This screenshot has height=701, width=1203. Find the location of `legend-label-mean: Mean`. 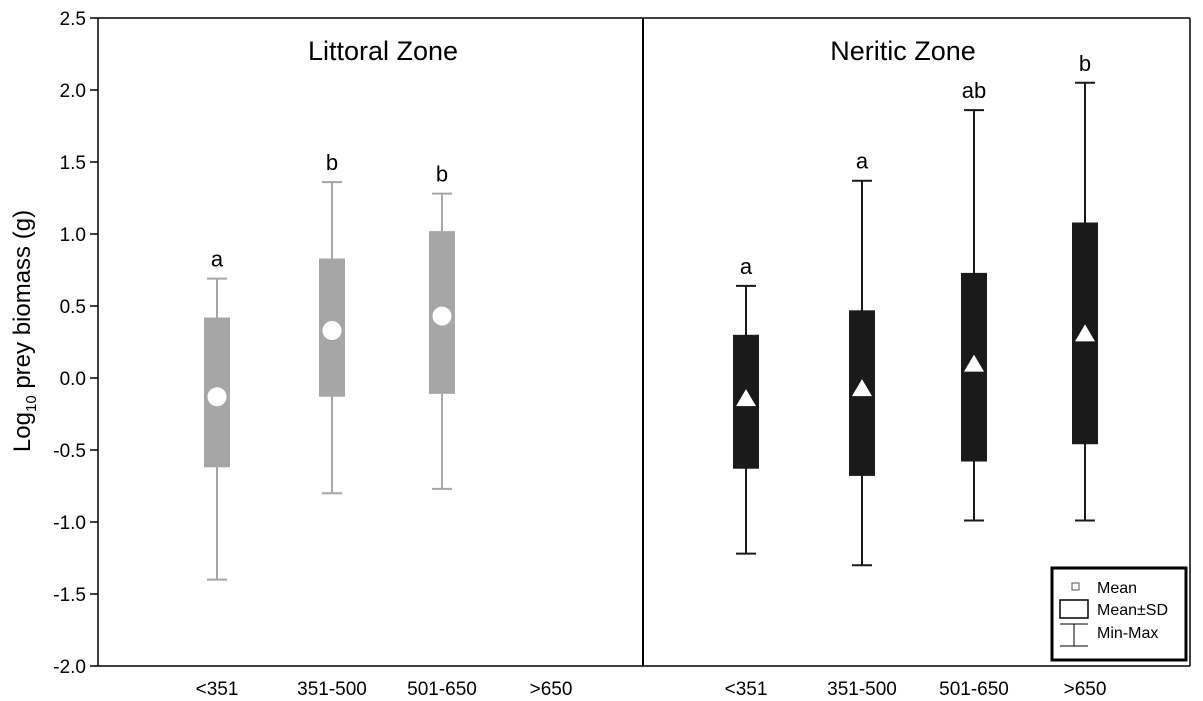

legend-label-mean: Mean is located at coordinates (1117, 588).